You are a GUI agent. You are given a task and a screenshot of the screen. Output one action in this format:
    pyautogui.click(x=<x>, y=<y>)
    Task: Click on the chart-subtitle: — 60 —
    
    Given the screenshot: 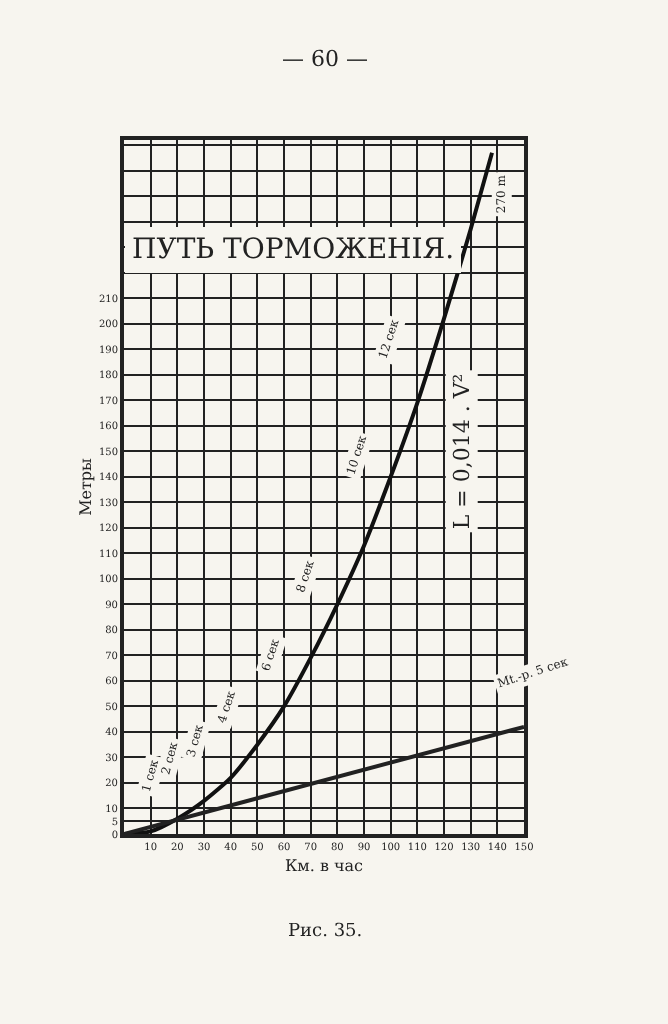 What is the action you would take?
    pyautogui.click(x=325, y=59)
    